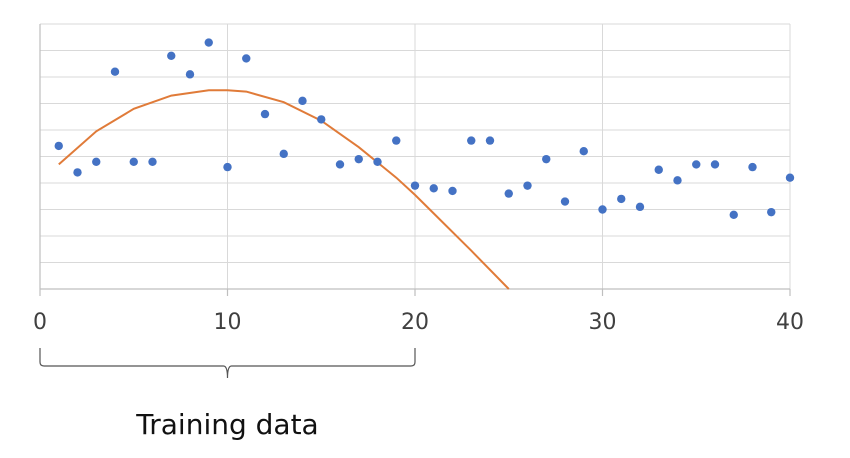 This screenshot has height=458, width=850. What do you see at coordinates (40, 322) in the screenshot?
I see `x-tick-label: 0` at bounding box center [40, 322].